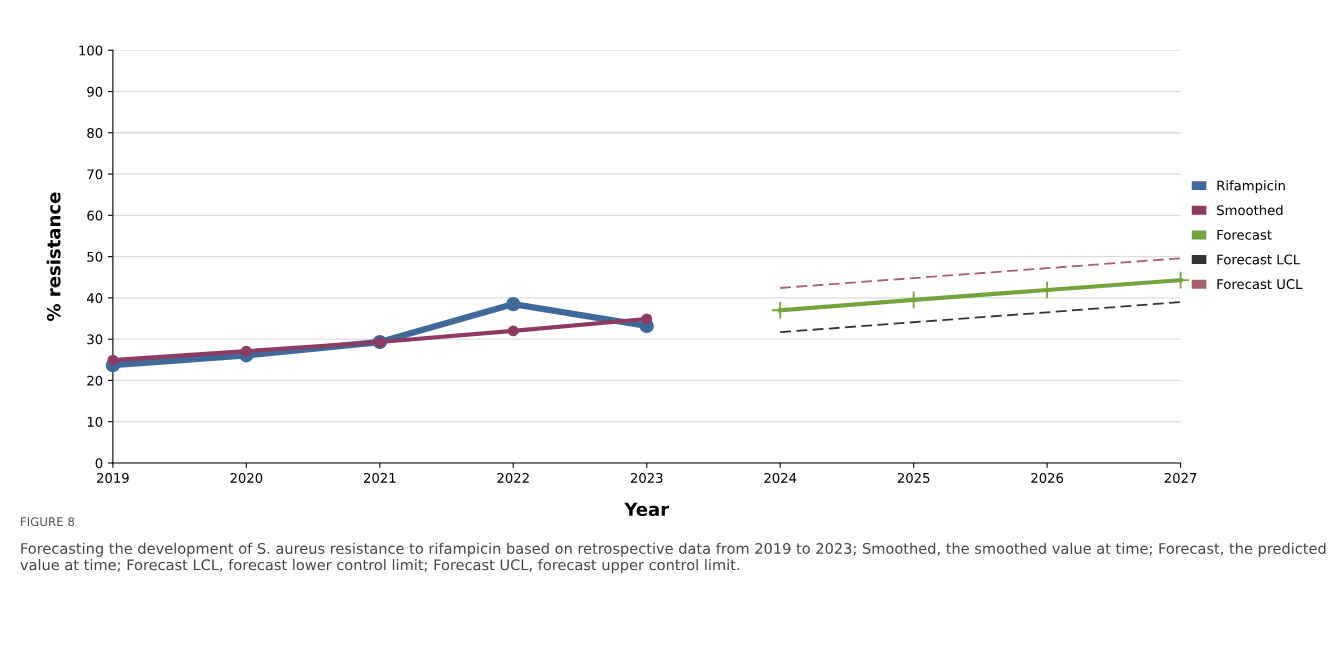  What do you see at coordinates (91, 50) in the screenshot?
I see `y-tick-label: 100` at bounding box center [91, 50].